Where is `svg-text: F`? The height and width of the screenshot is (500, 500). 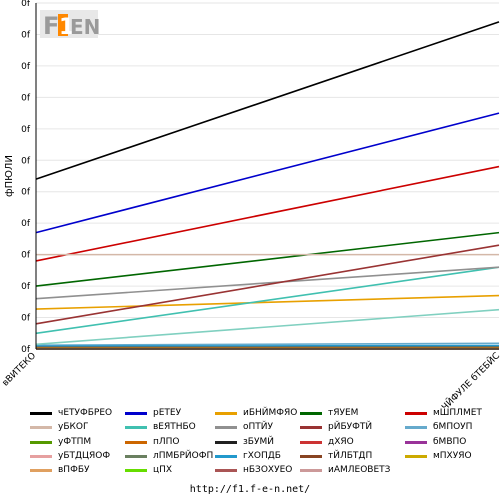 svg-text: F is located at coordinates (51, 26).